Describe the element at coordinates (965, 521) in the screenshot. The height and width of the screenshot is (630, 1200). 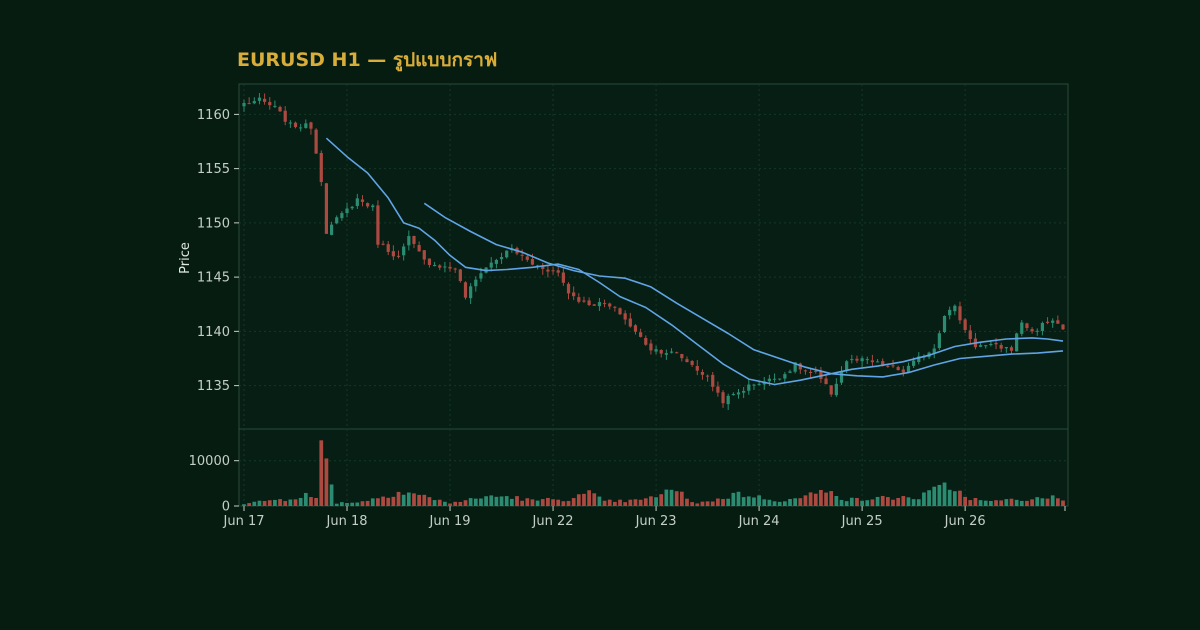
I see `x-tick-label: Jun 26` at that location.